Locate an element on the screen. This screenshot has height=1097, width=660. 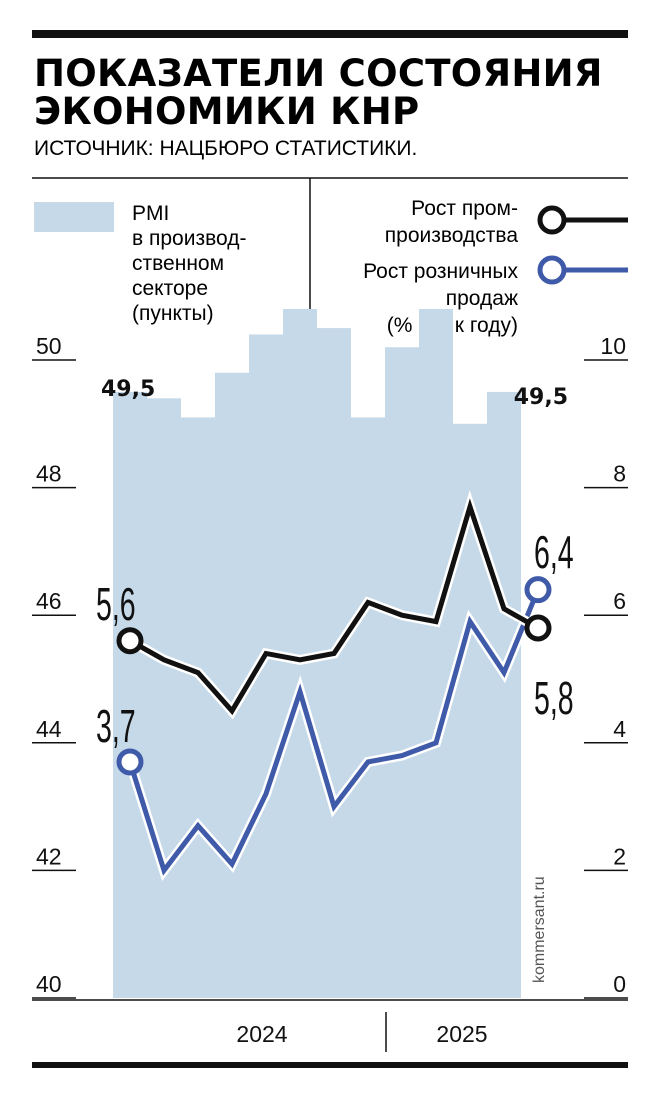
year-label-2024: 2024 is located at coordinates (261, 1034).